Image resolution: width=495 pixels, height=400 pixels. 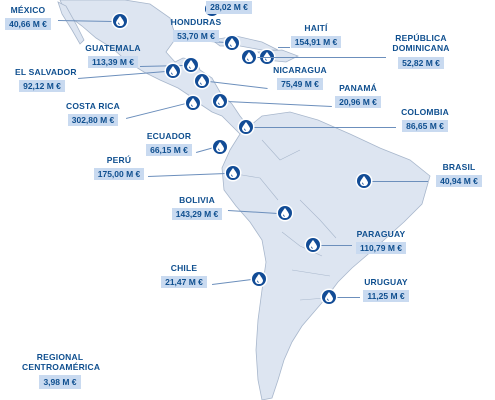 I want to click on label-costarica: COSTA RICA 302,80 M €, so click(x=93, y=114).